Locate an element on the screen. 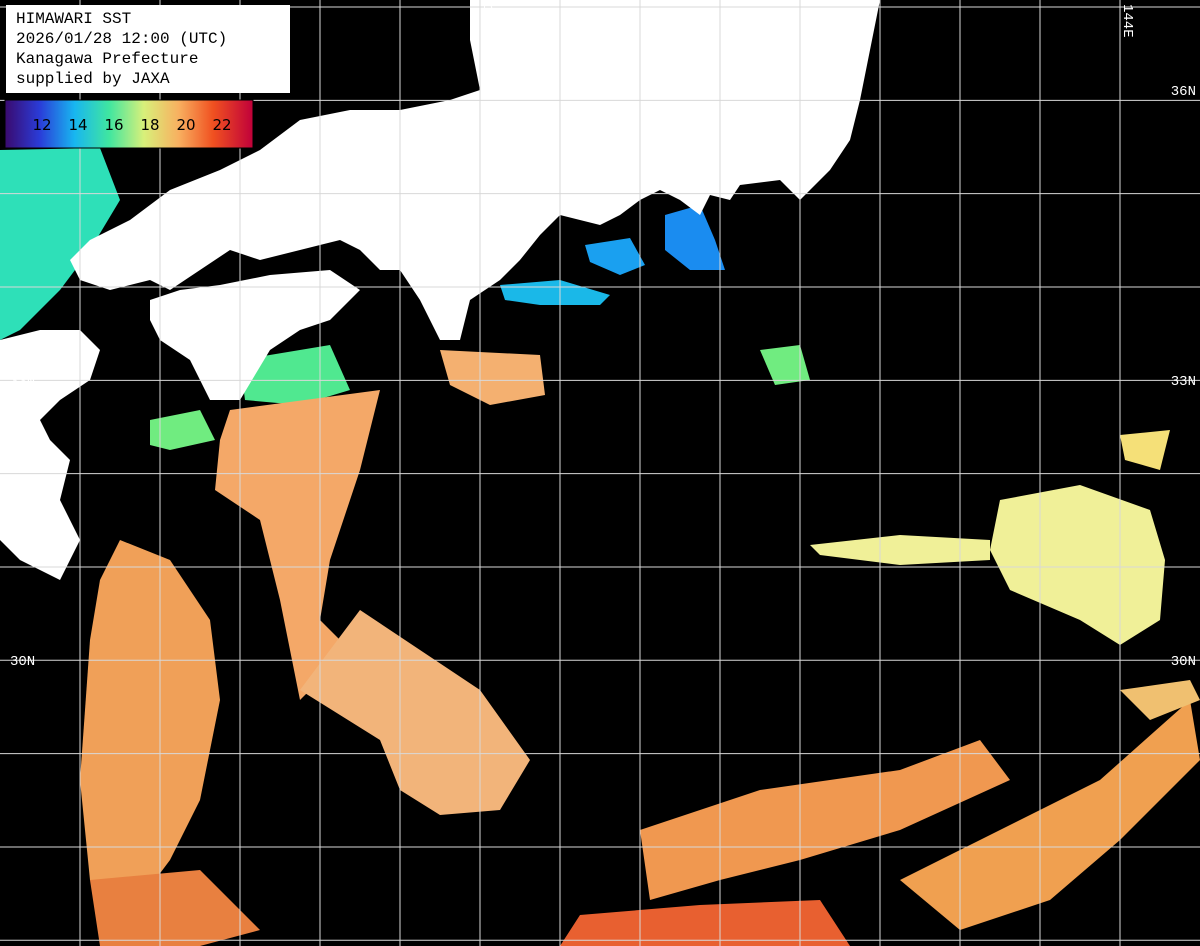 This screenshot has height=946, width=1200. color-scale-label: 18 is located at coordinates (149, 125).